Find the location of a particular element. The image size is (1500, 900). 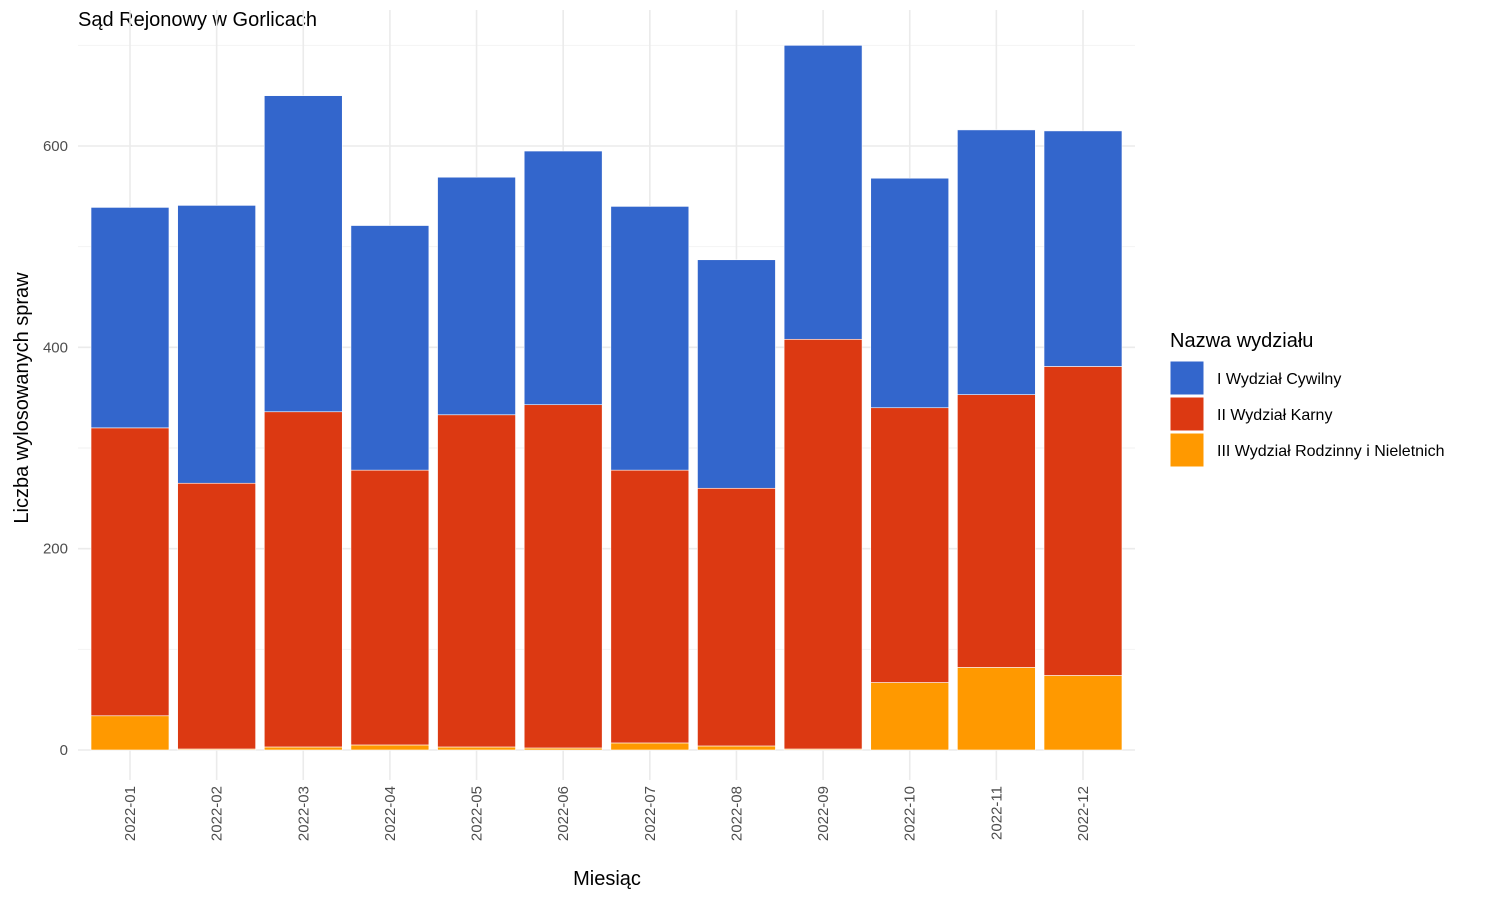

legend-label: II Wydział Karny is located at coordinates (1274, 415).